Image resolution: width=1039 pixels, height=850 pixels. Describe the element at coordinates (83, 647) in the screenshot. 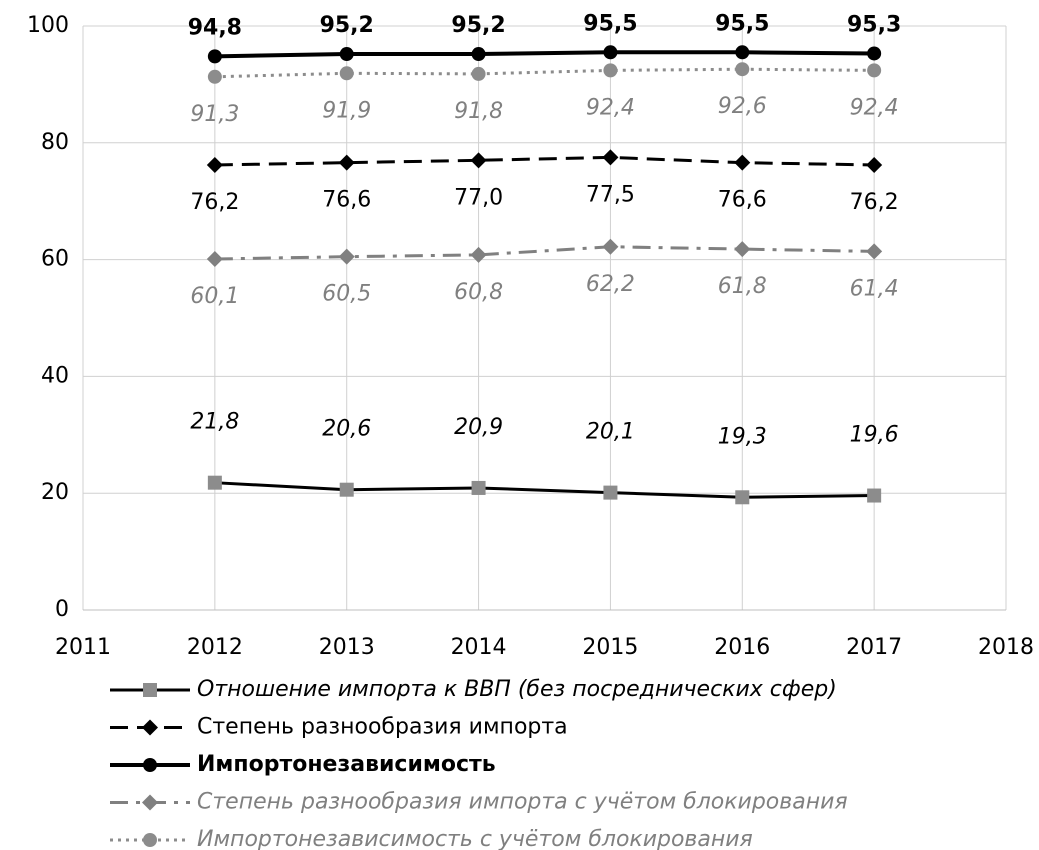

I see `x-tick-label: 2011` at that location.